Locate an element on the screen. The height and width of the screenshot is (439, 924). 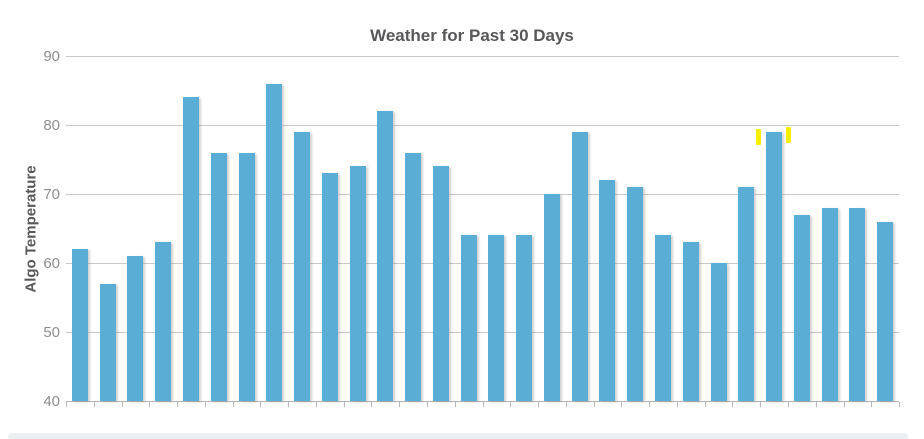
y-tick-label-40: 40 is located at coordinates (51, 401).